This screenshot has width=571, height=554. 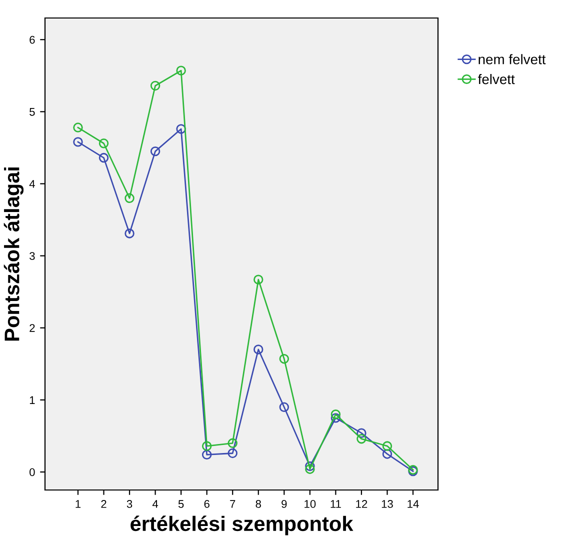 What do you see at coordinates (129, 504) in the screenshot?
I see `x-tick-label: 3` at bounding box center [129, 504].